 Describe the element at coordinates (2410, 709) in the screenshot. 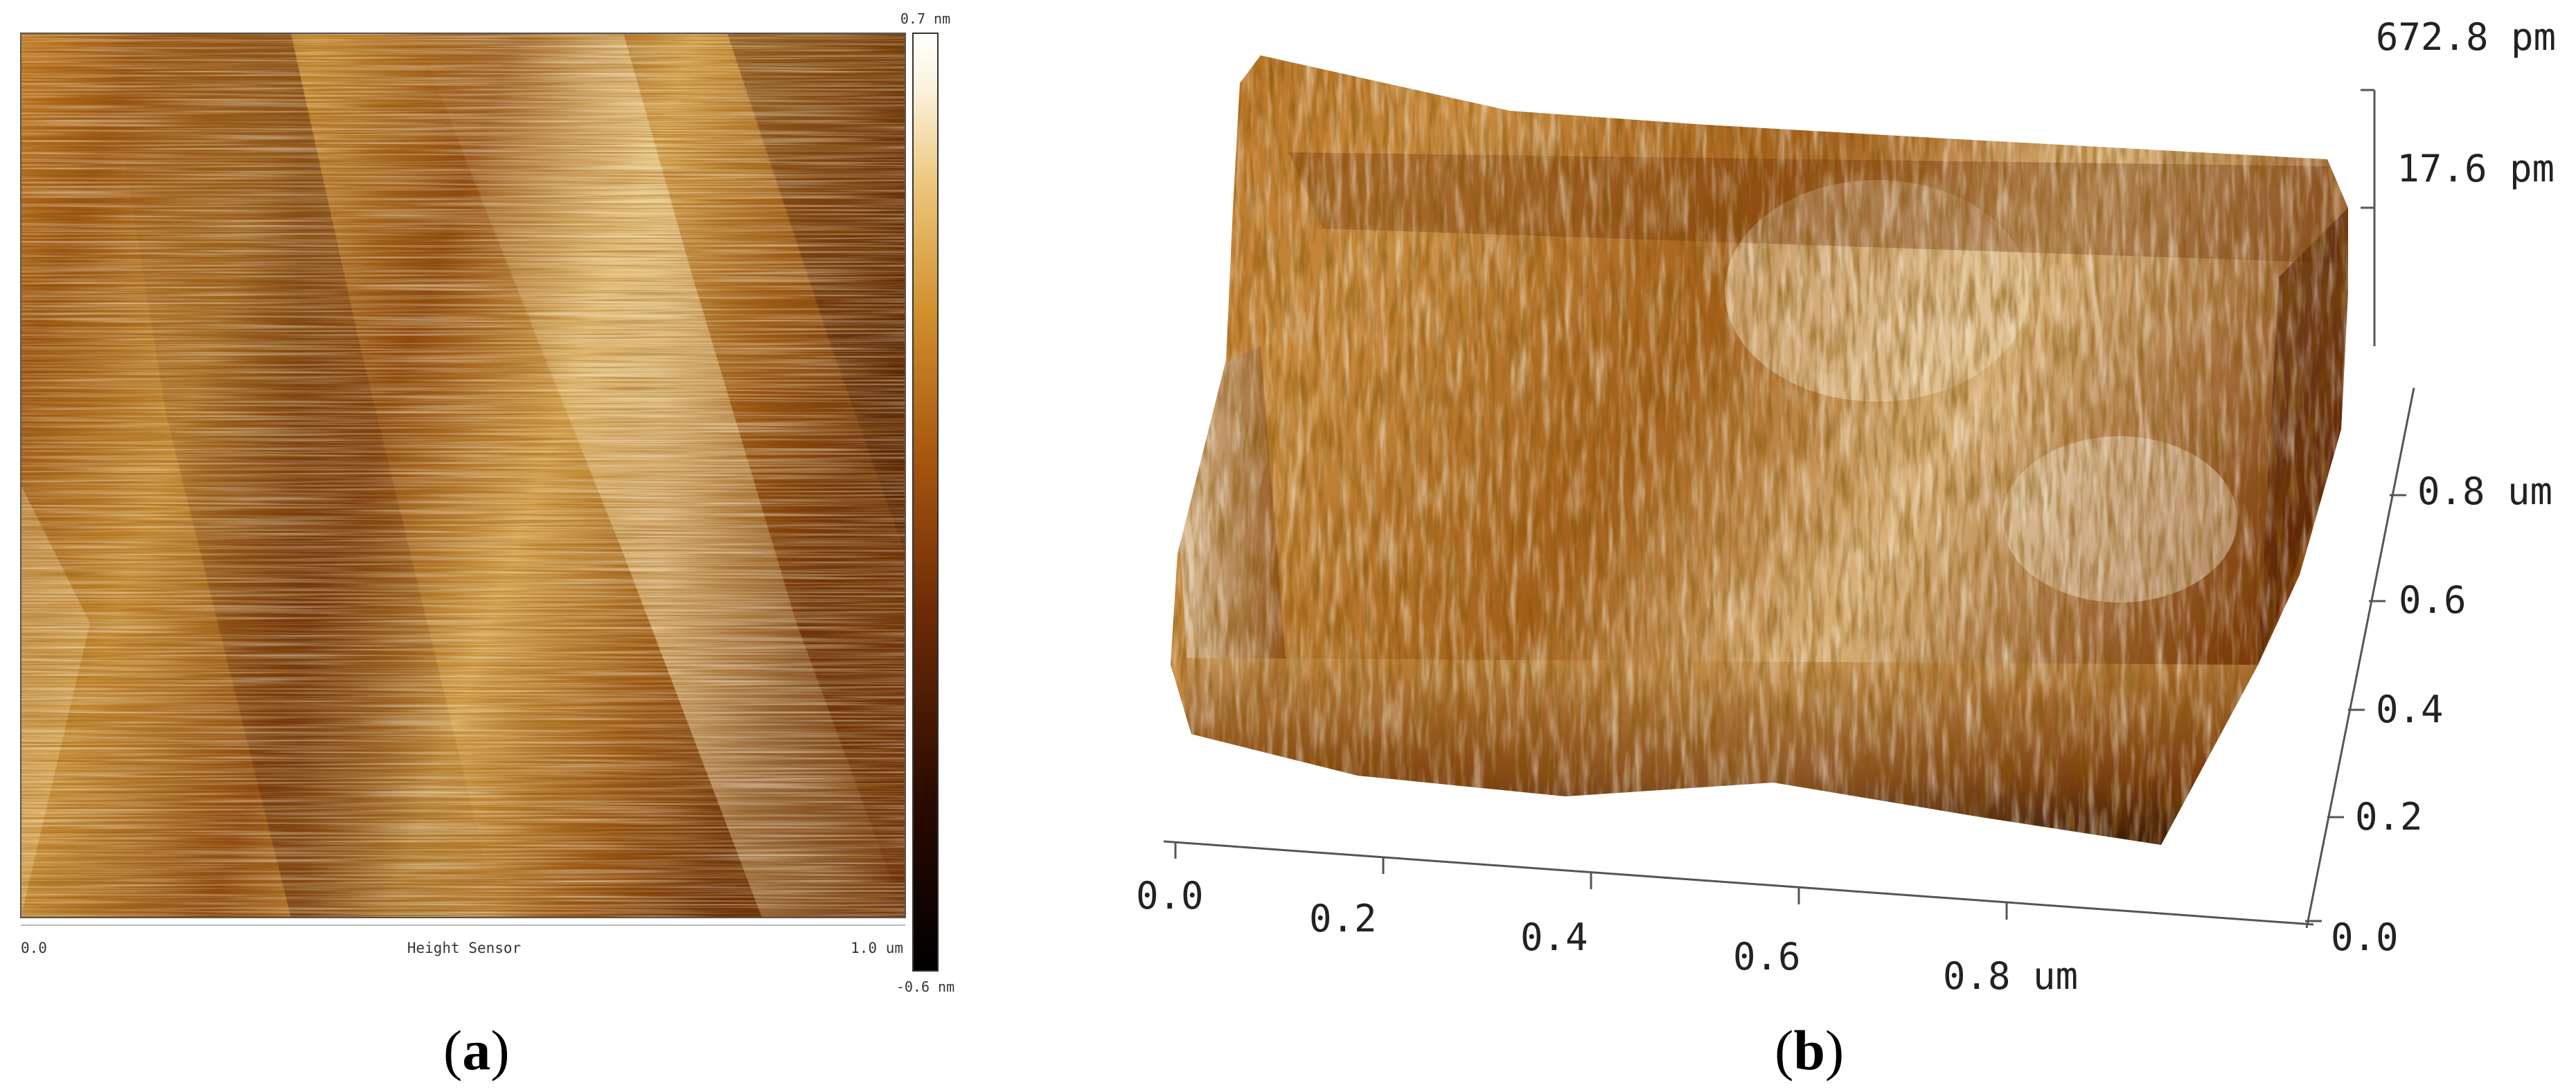

I see `y-tick-2: 0.4` at that location.